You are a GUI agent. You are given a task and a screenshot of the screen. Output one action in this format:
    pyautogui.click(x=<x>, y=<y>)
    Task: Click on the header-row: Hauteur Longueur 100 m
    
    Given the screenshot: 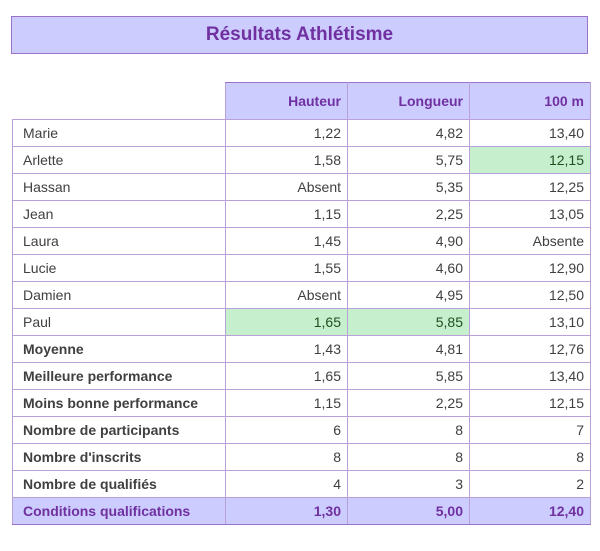 What is the action you would take?
    pyautogui.click(x=301, y=101)
    